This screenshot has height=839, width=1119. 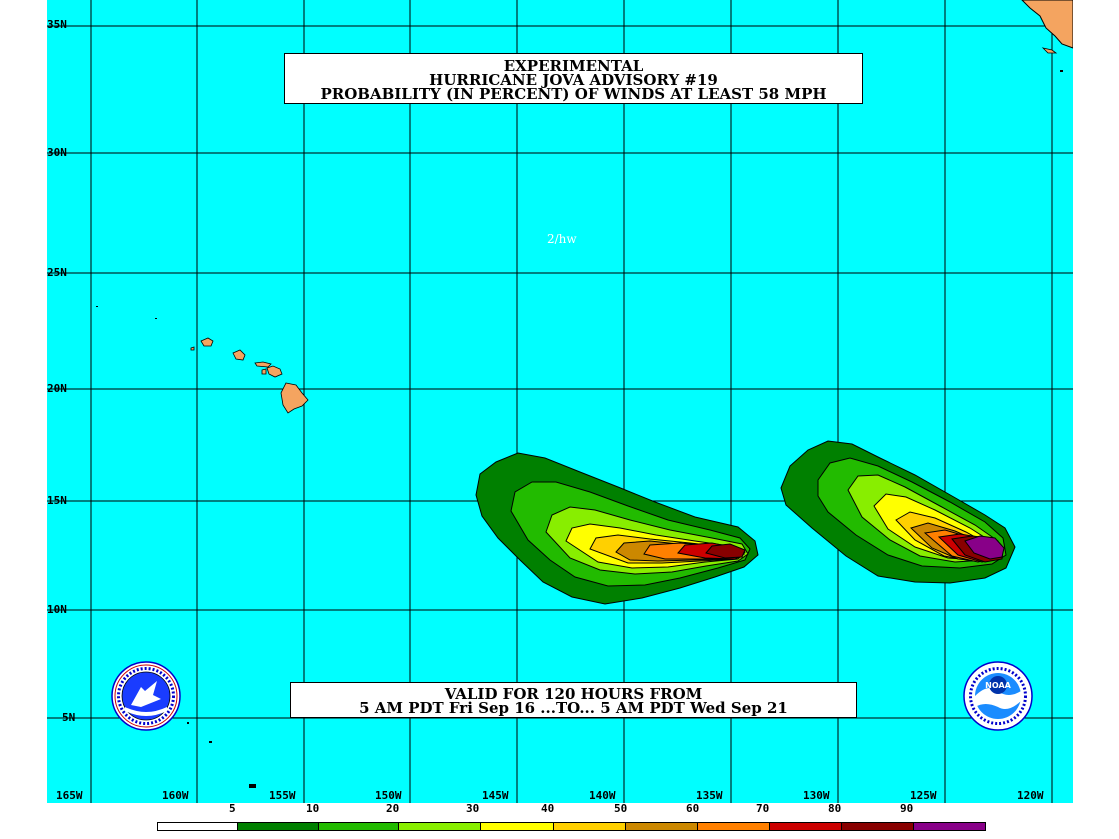 What do you see at coordinates (898, 512) in the screenshot?
I see `probability-swath-east` at bounding box center [898, 512].